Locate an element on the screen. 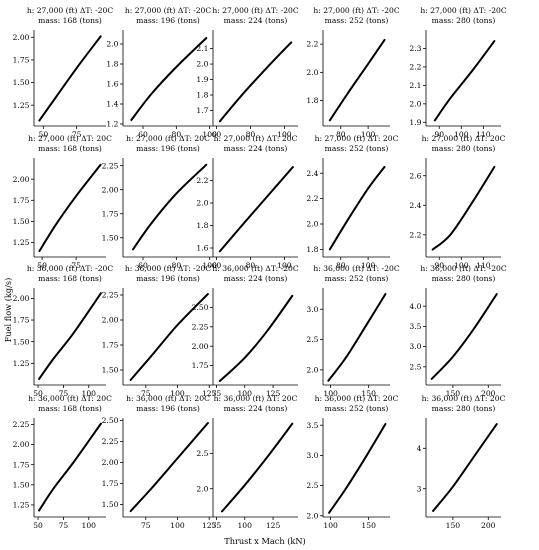  y-tick-label: 3.0 is located at coordinates (312, 455).